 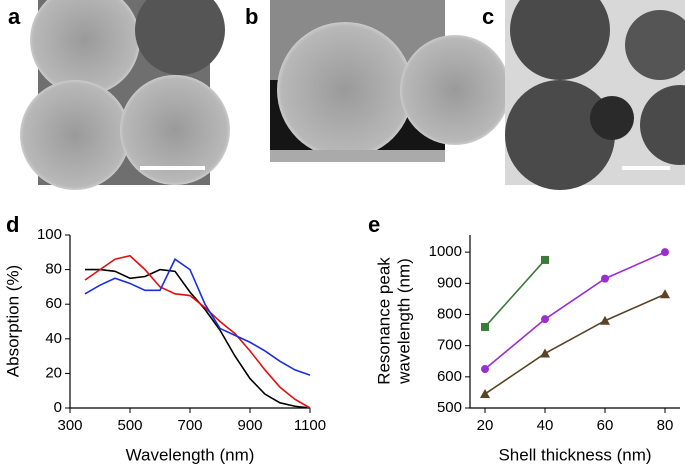 I want to click on axis, so click(x=189, y=322).